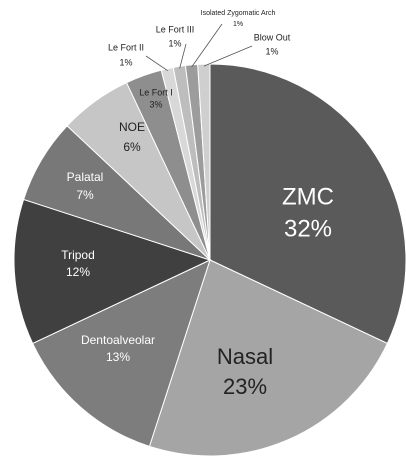 This screenshot has height=467, width=406. Describe the element at coordinates (155, 104) in the screenshot. I see `slice-value: 3%` at that location.